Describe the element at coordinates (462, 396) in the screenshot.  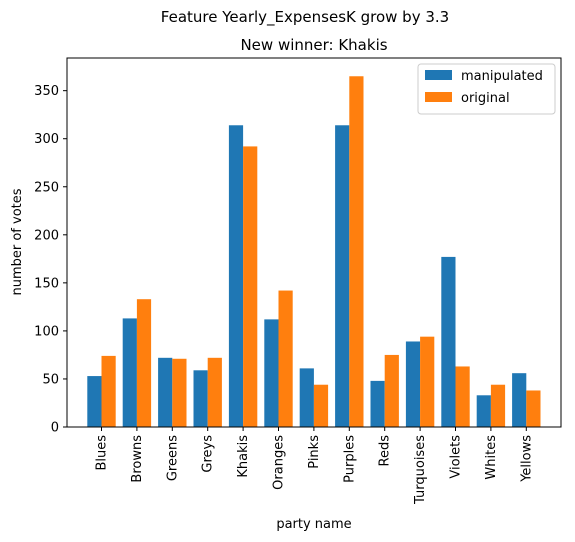
I see `bar-original-violets` at that location.